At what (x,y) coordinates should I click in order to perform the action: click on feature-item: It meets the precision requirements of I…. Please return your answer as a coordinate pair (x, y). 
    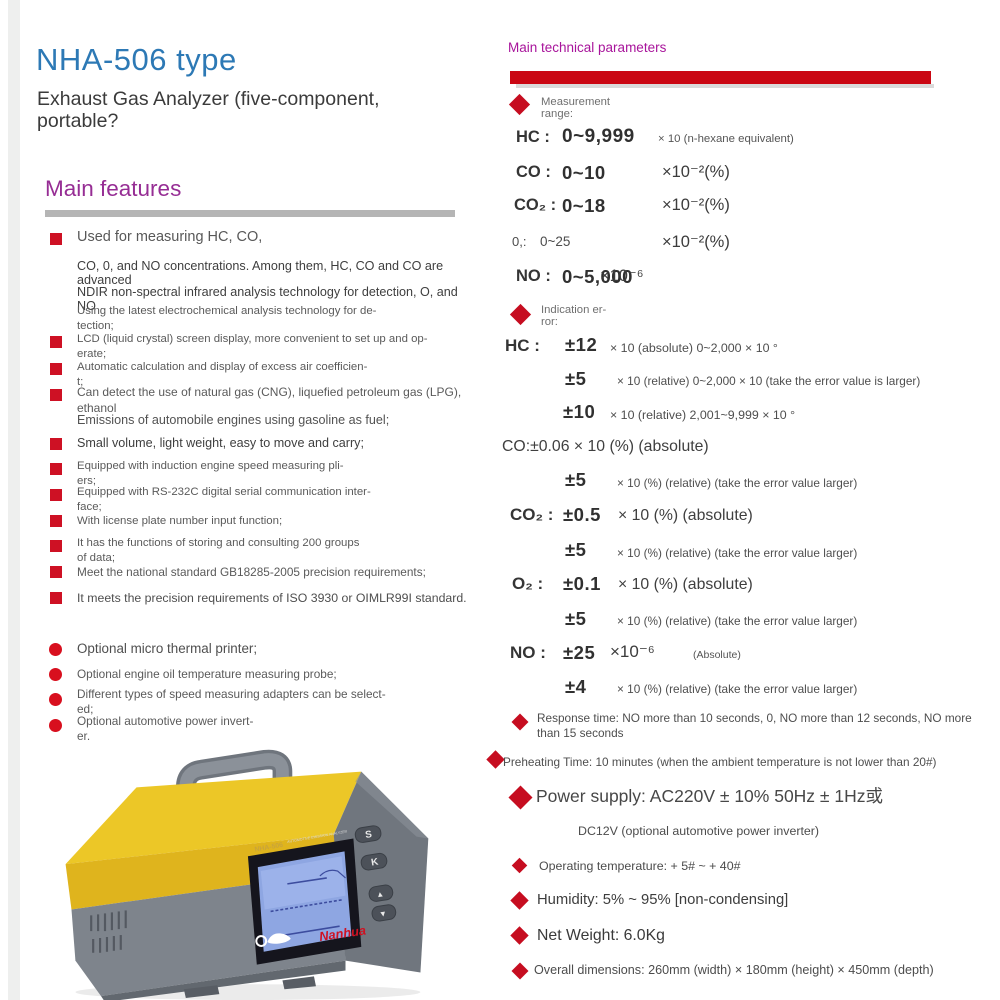
    Looking at the image, I should click on (235, 598).